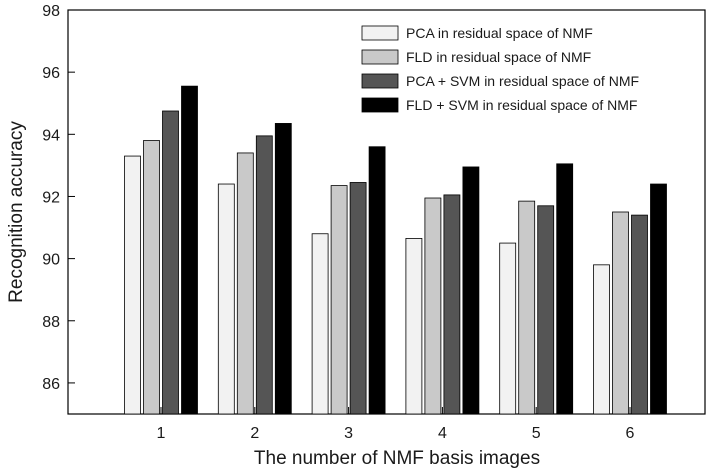  Describe the element at coordinates (51, 260) in the screenshot. I see `y-tick-label: 90` at that location.